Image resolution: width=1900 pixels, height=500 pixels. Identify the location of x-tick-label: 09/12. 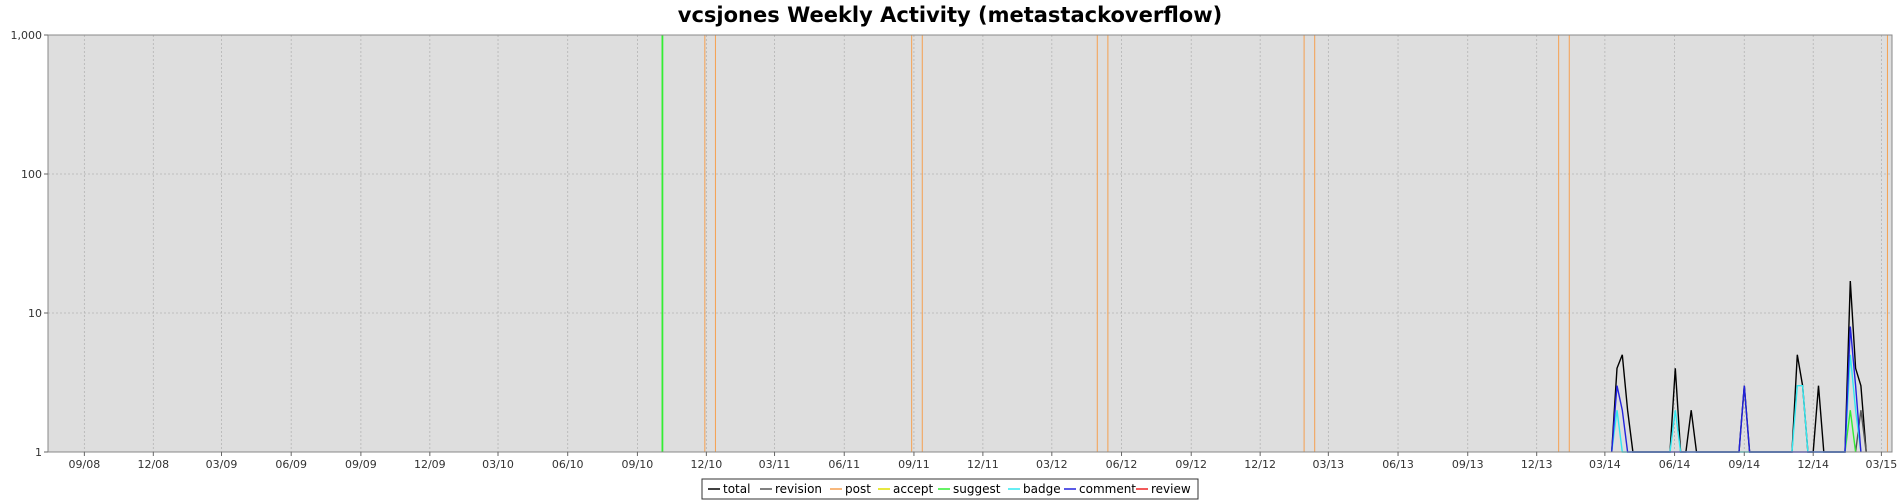
(1191, 464).